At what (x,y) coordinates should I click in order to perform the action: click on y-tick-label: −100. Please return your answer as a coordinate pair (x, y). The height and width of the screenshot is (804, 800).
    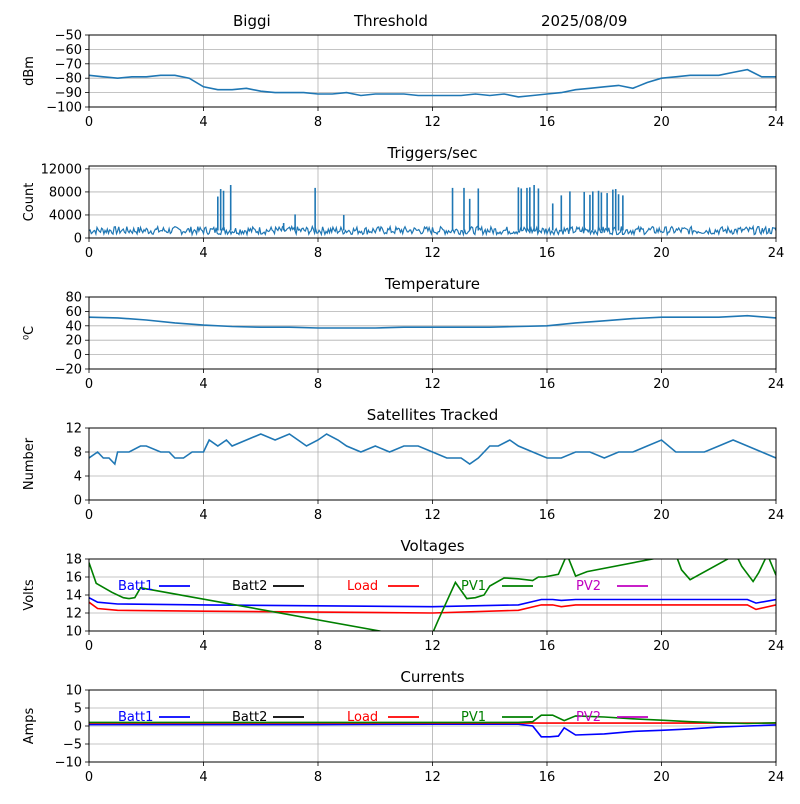
    Looking at the image, I should click on (64, 108).